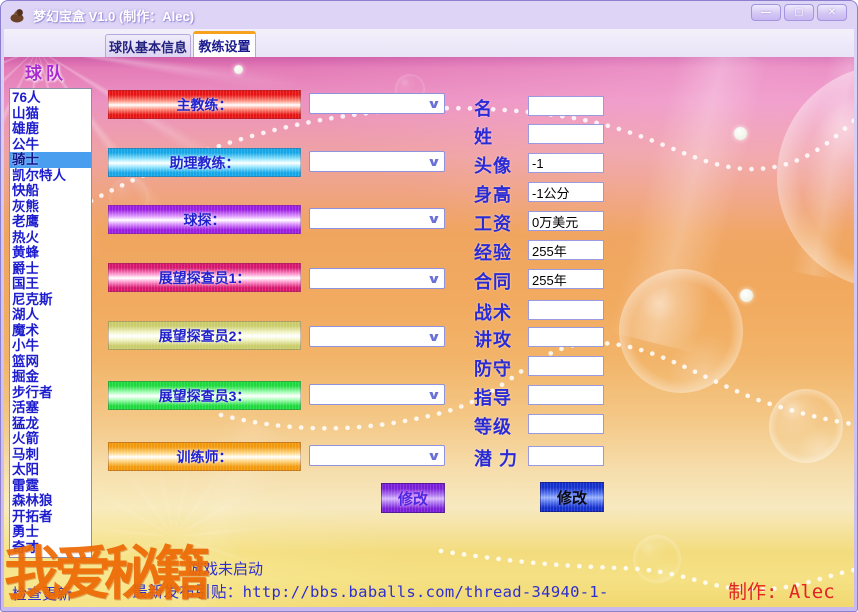 This screenshot has height=612, width=858. I want to click on team-item: 森林狼, so click(32, 500).